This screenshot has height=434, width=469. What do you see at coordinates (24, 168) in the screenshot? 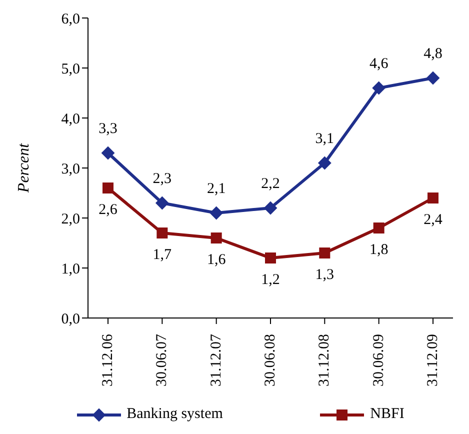
I see `y-axis-title: Percent` at bounding box center [24, 168].